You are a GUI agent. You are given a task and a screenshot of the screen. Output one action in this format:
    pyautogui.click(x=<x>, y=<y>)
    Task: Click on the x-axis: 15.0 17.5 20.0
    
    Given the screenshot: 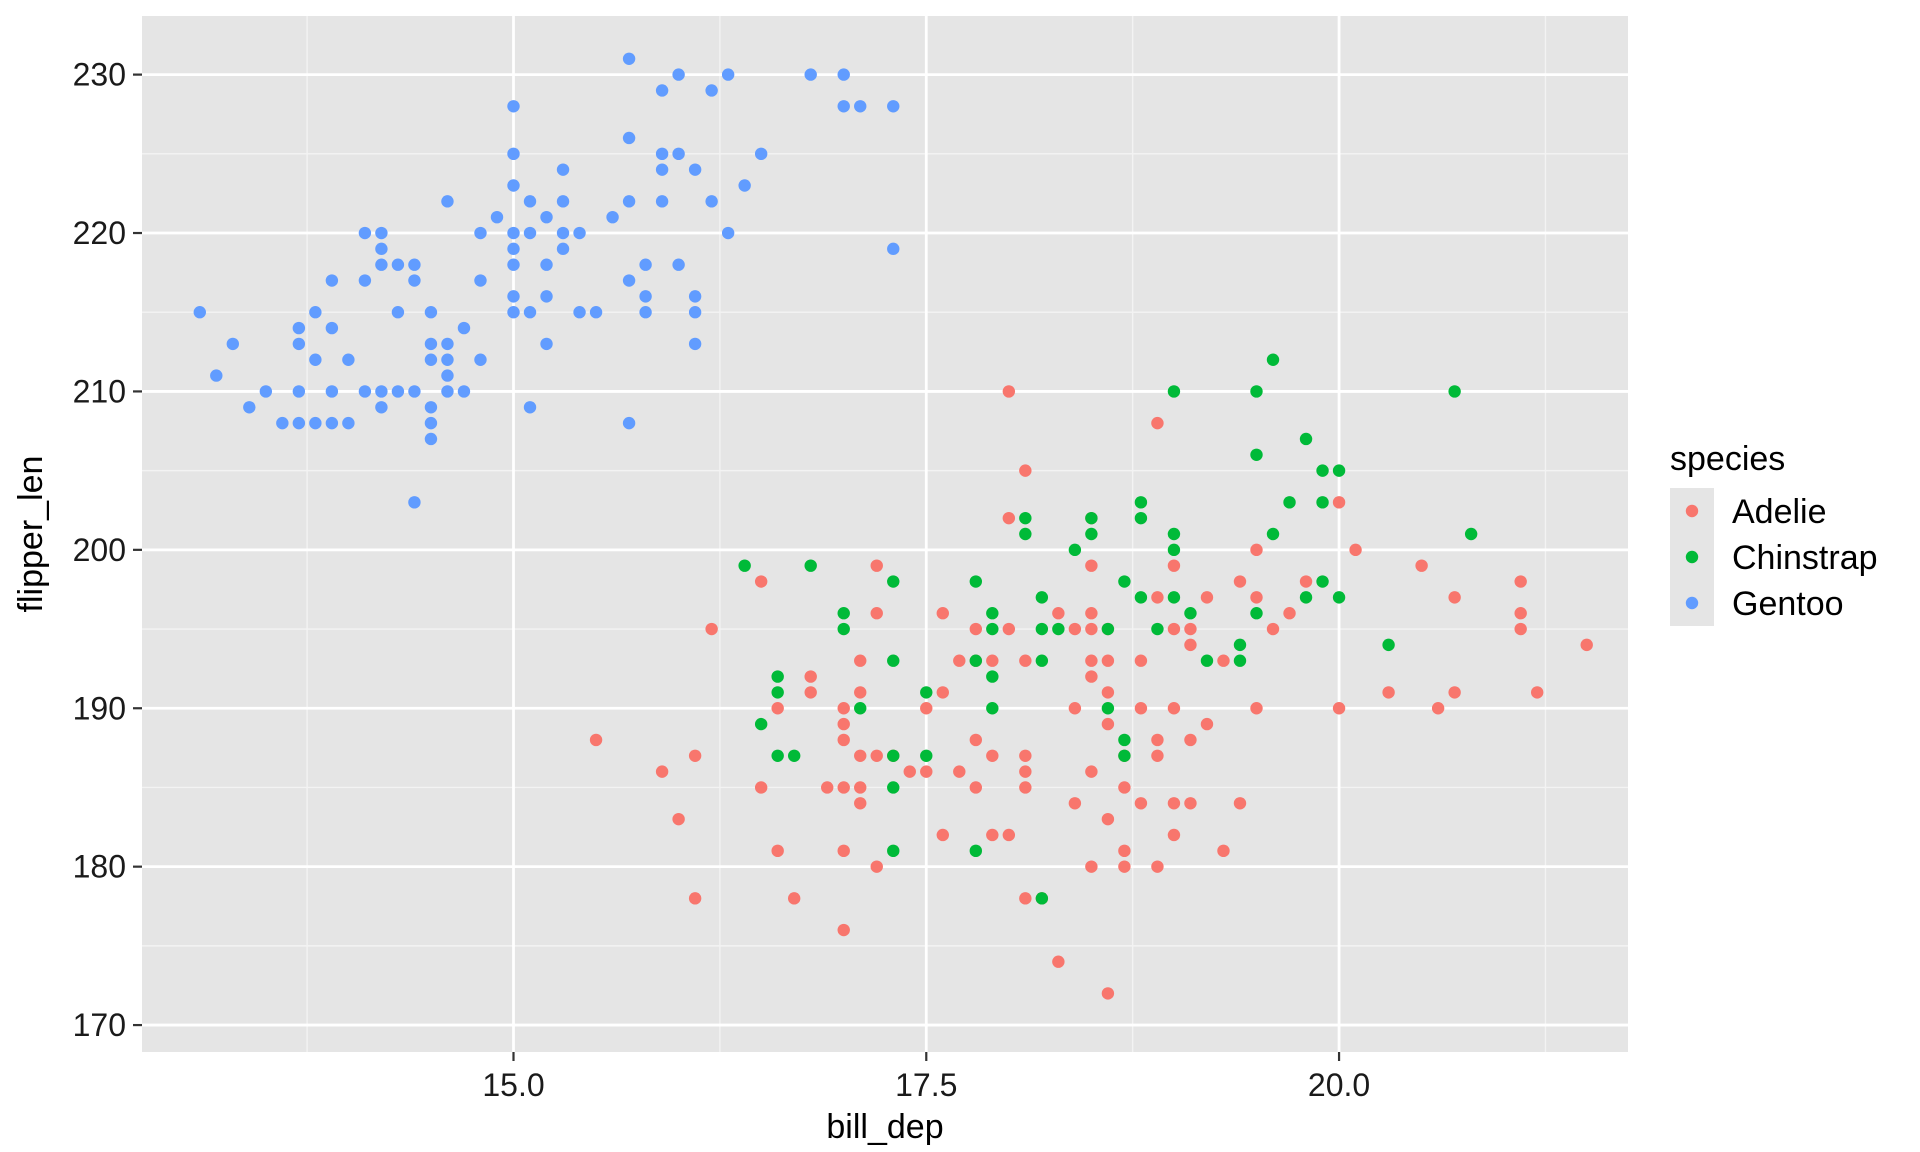 What is the action you would take?
    pyautogui.click(x=926, y=1077)
    